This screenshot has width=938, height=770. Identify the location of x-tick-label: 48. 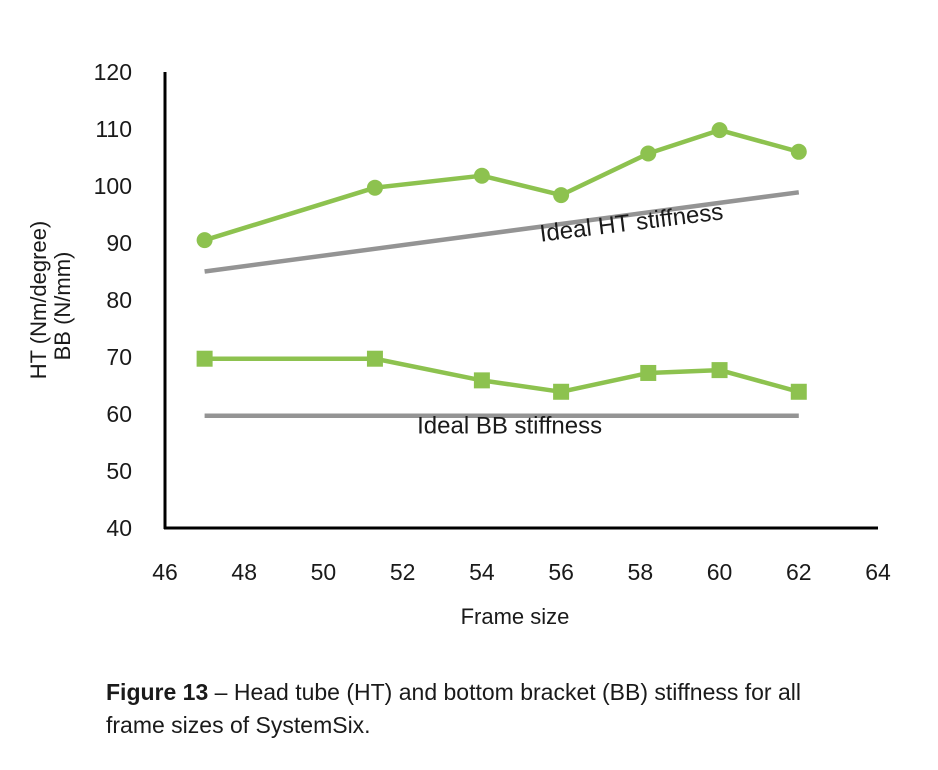
(244, 572).